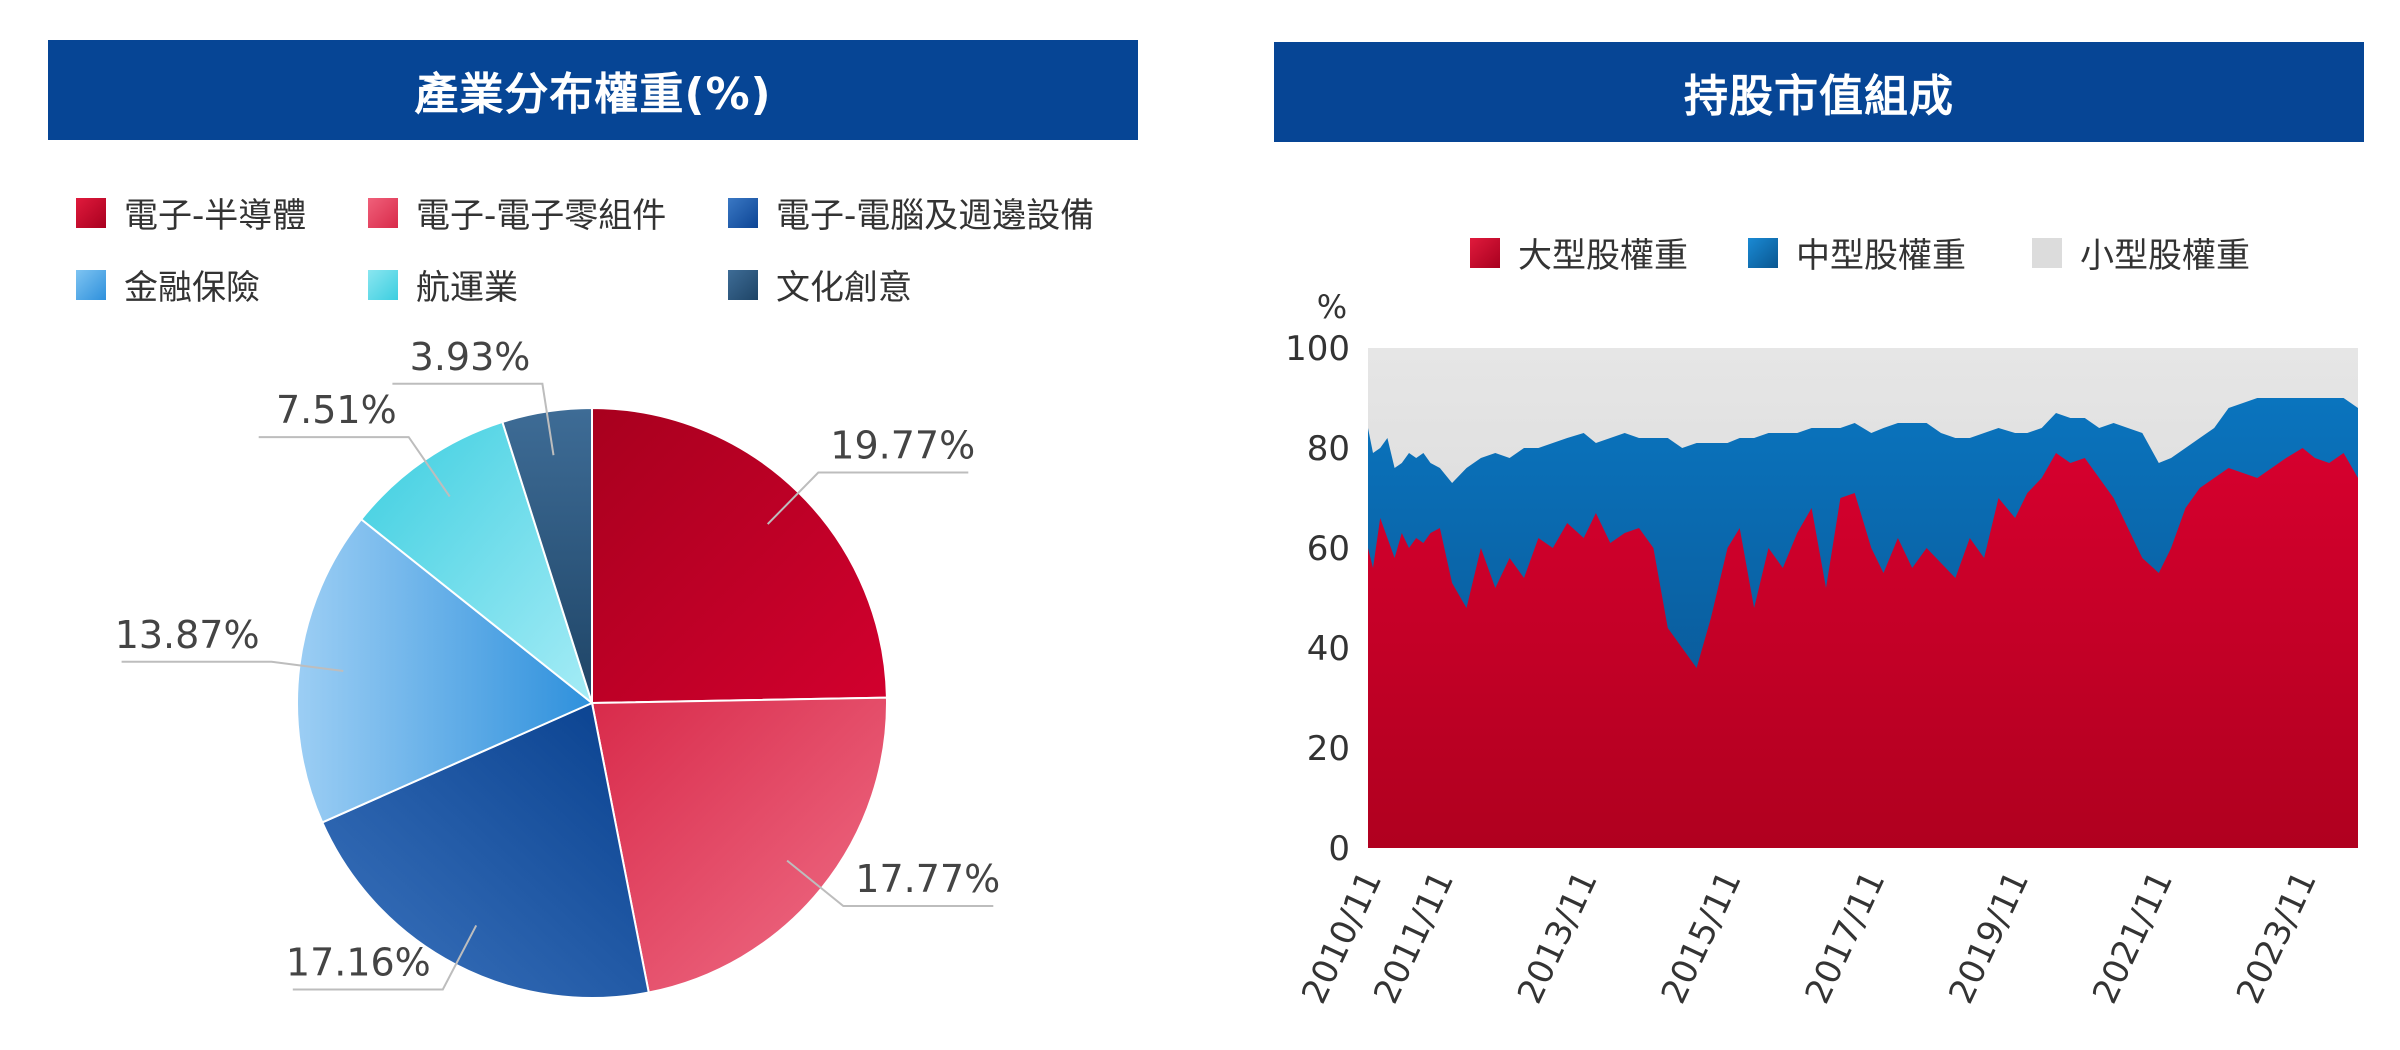 The width and height of the screenshot is (2400, 1050). Describe the element at coordinates (1328, 749) in the screenshot. I see `y-tick-label: 20` at that location.